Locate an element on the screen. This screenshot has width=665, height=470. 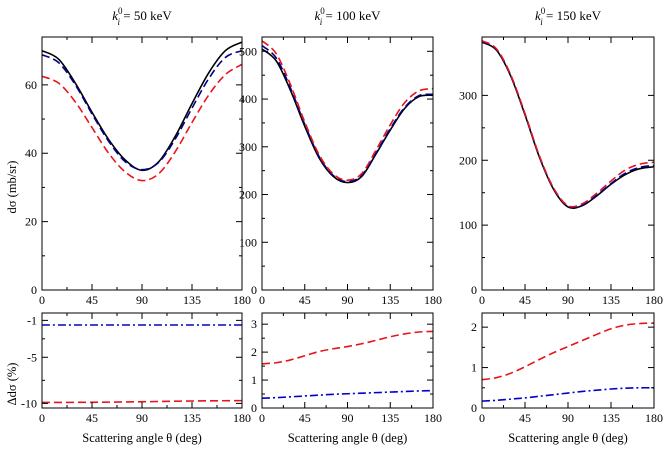
y-tick-label: 500 is located at coordinates (248, 51).